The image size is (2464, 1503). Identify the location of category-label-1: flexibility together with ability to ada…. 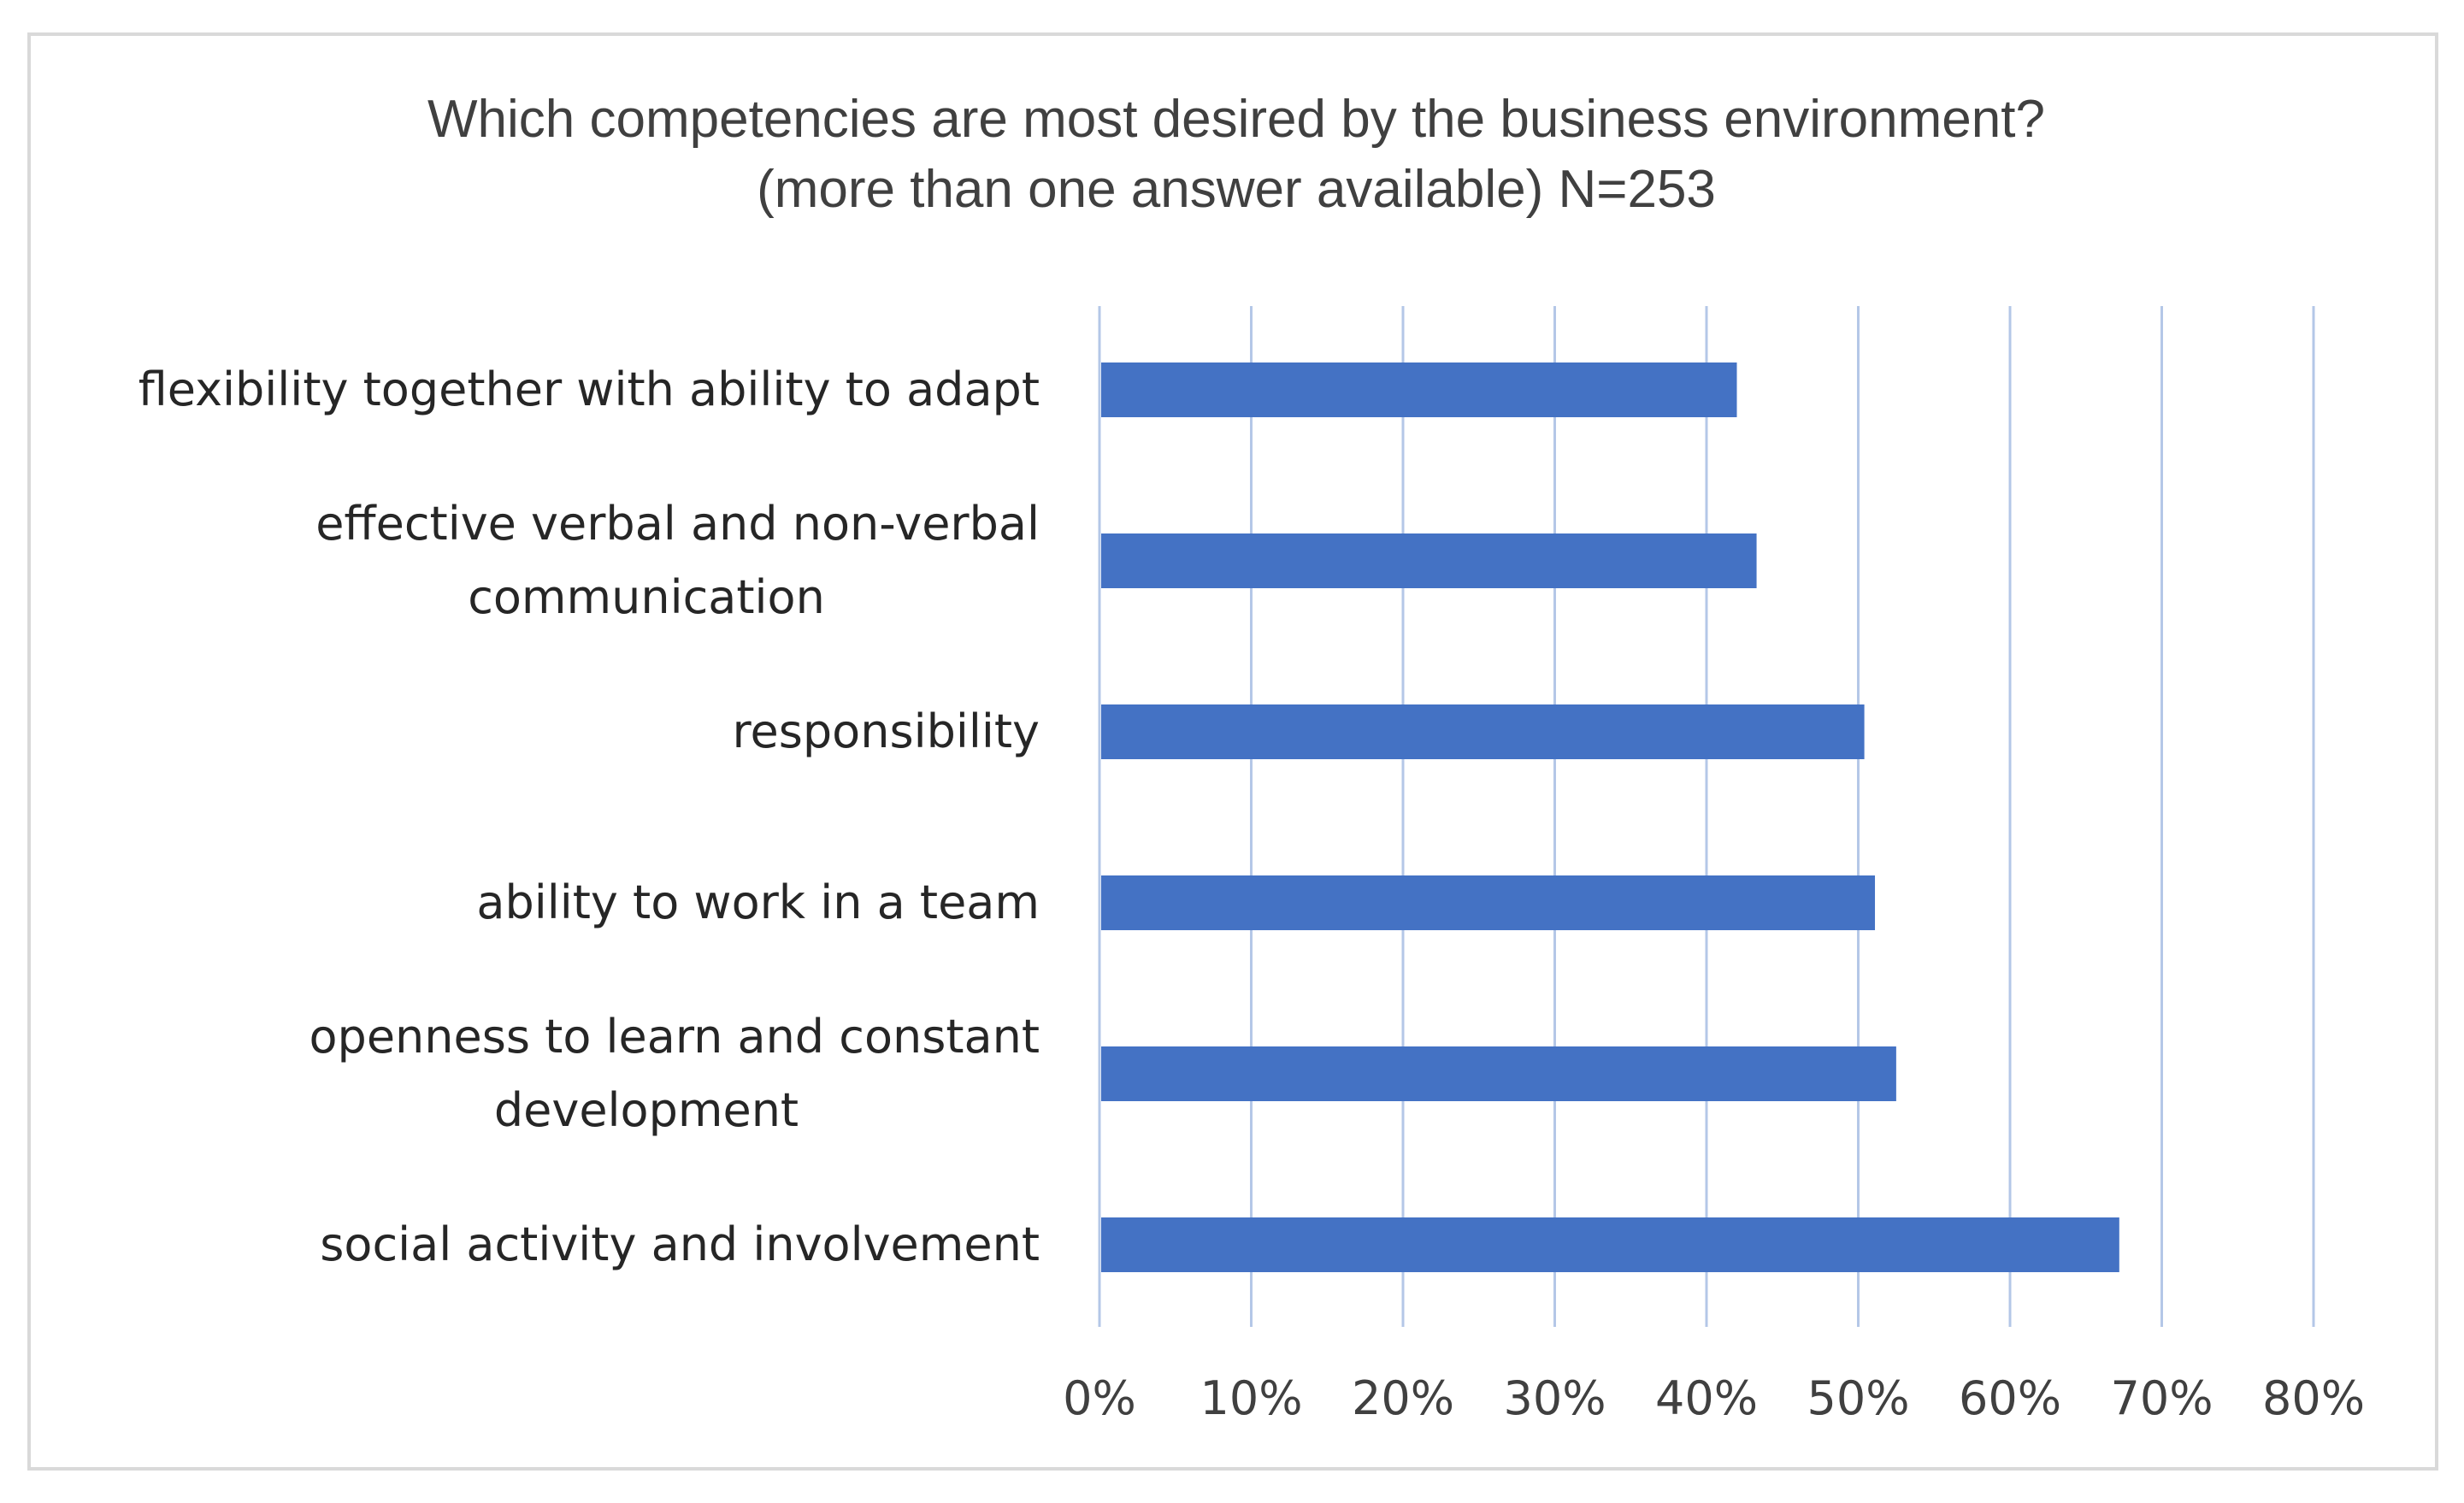
(589, 389).